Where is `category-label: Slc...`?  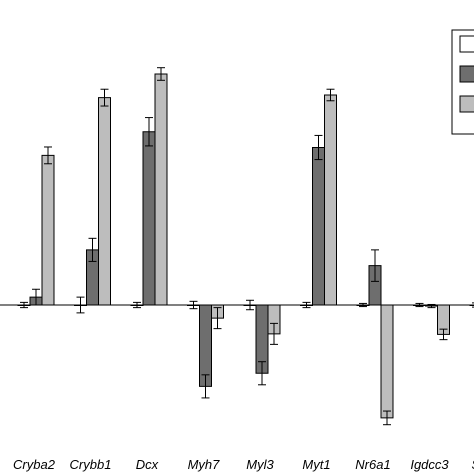 category-label: Slc... is located at coordinates (473, 464).